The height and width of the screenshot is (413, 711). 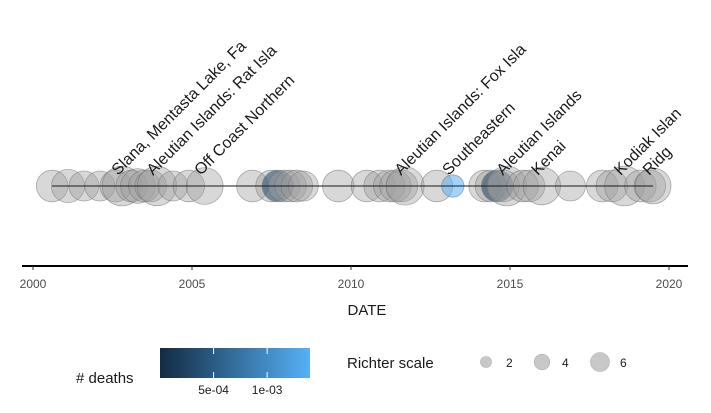 I want to click on x-tick-label: 2015, so click(x=510, y=284).